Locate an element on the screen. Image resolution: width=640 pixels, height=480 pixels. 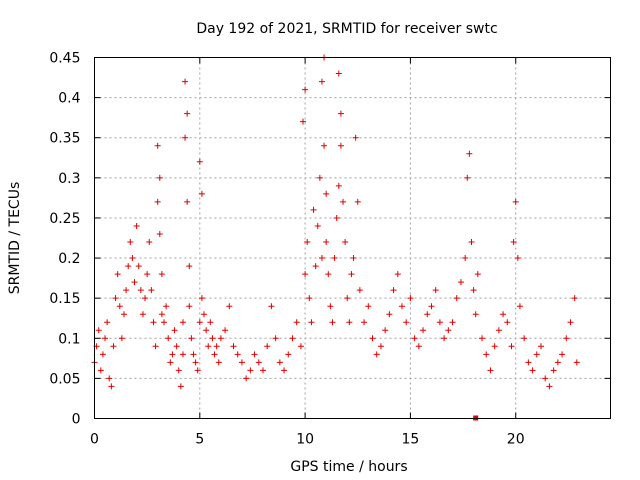
y-tick-label: 0.4 is located at coordinates (69, 99).